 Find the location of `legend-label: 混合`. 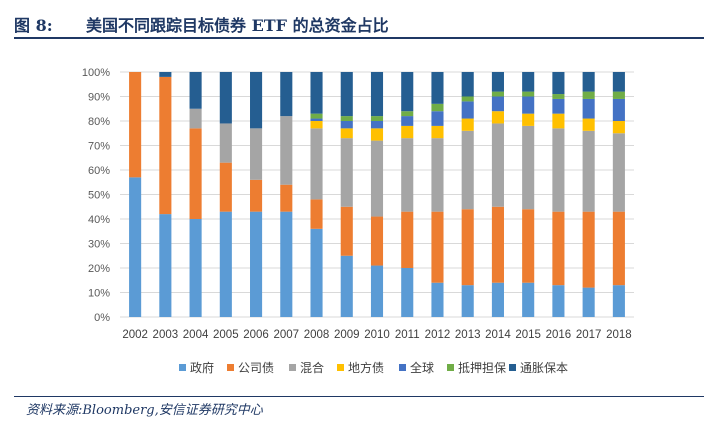

legend-label: 混合 is located at coordinates (312, 367).